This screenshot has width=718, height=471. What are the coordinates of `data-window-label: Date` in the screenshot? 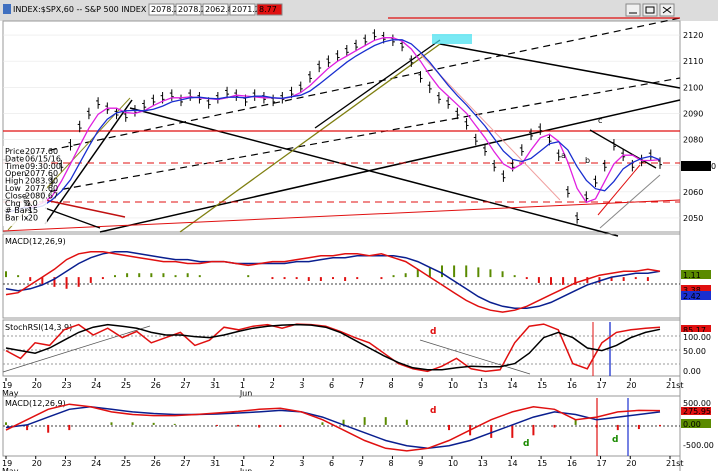 It's located at (14, 158).